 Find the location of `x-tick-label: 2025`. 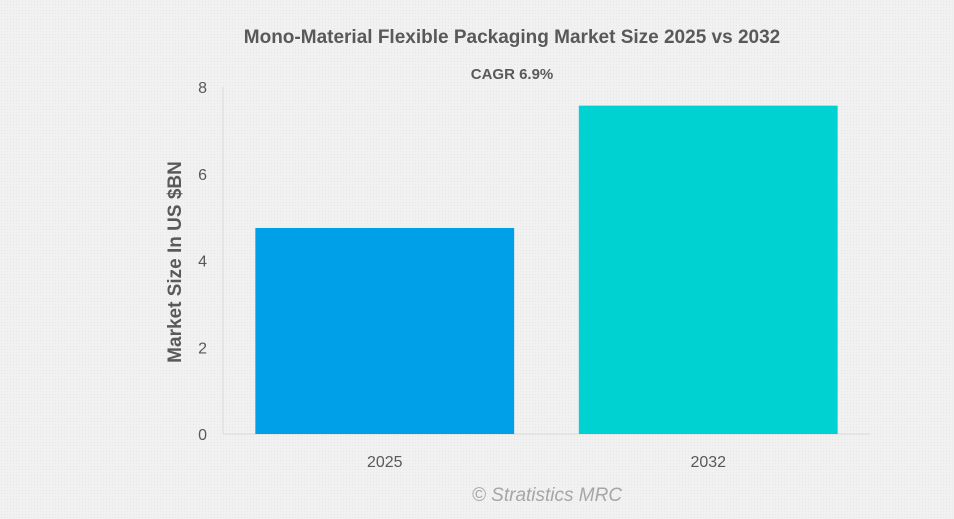

x-tick-label: 2025 is located at coordinates (385, 462).